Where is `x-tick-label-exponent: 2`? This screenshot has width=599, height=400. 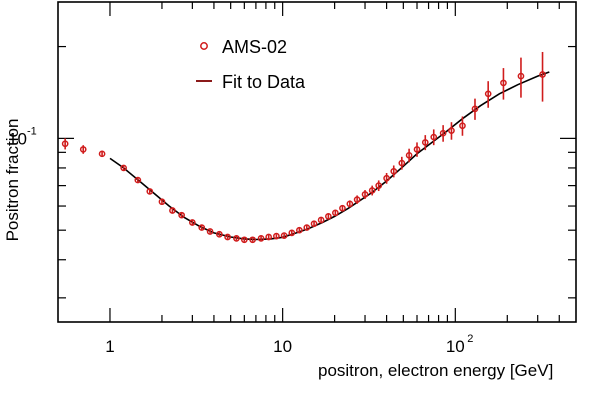 x-tick-label-exponent: 2 is located at coordinates (470, 339).